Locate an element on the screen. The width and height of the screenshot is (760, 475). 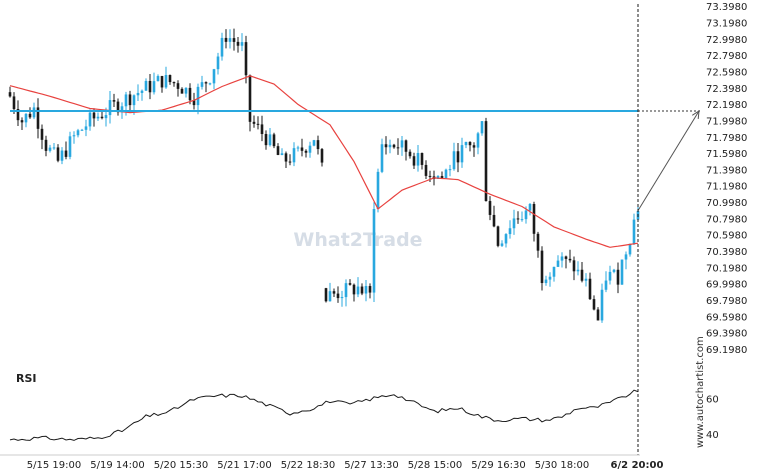
price-tick-label: 72.7980 is located at coordinates (726, 56).